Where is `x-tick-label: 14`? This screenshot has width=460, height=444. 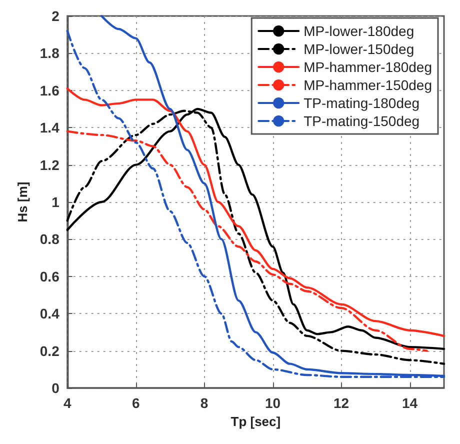
x-tick-label: 14 is located at coordinates (410, 403).